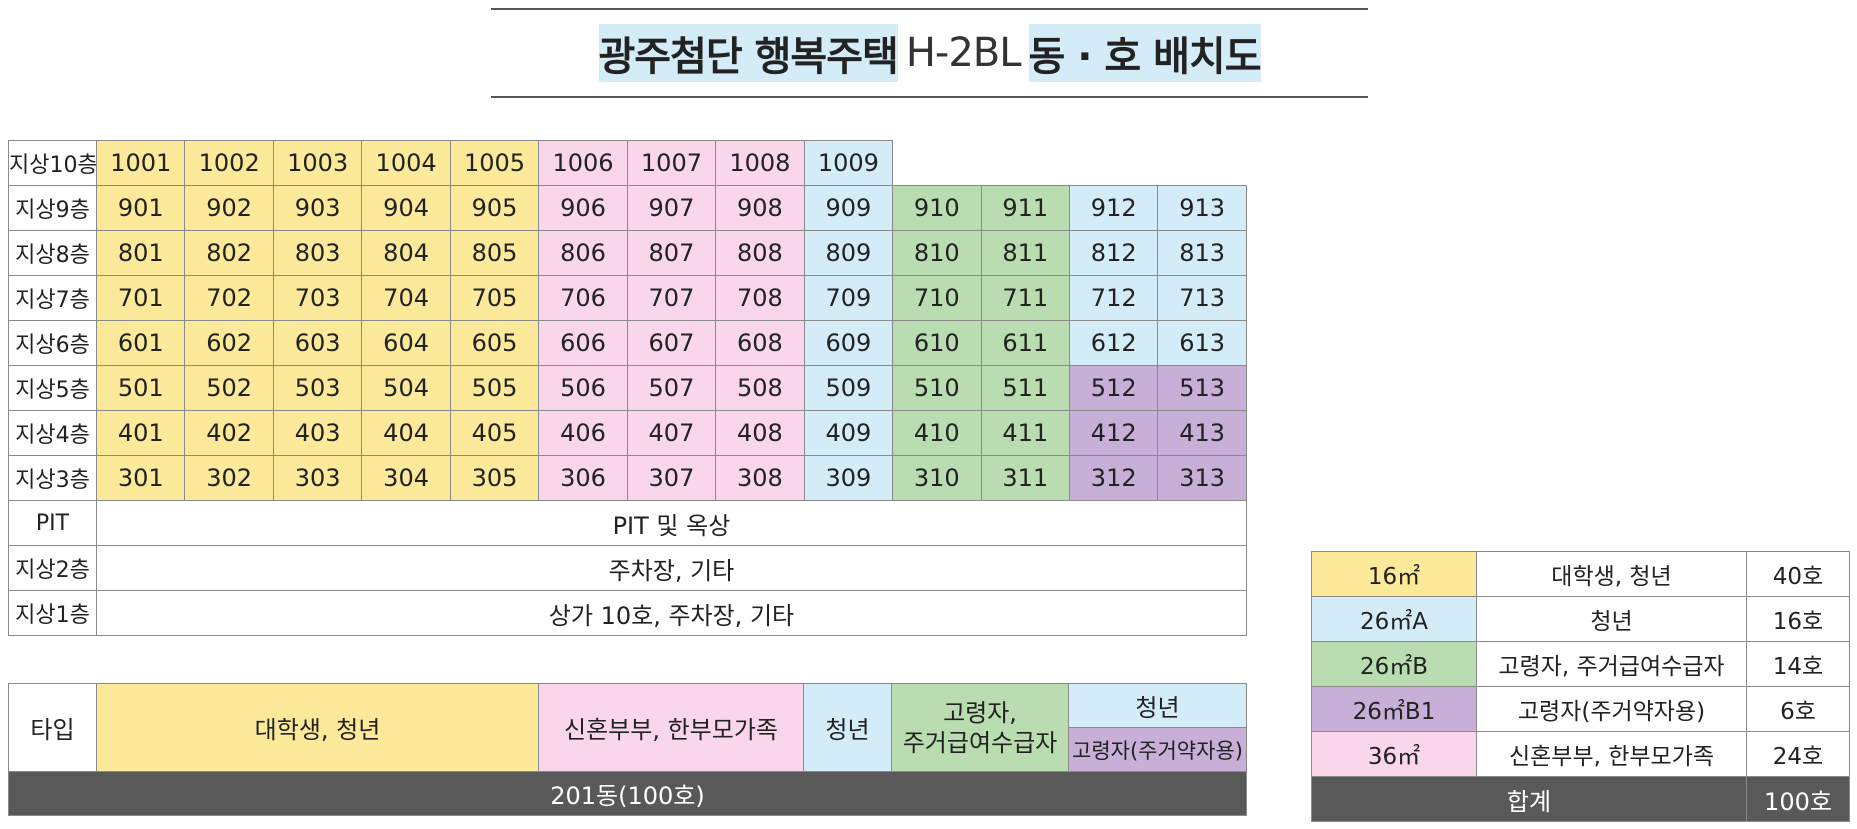  I want to click on unit-cell: 308, so click(760, 478).